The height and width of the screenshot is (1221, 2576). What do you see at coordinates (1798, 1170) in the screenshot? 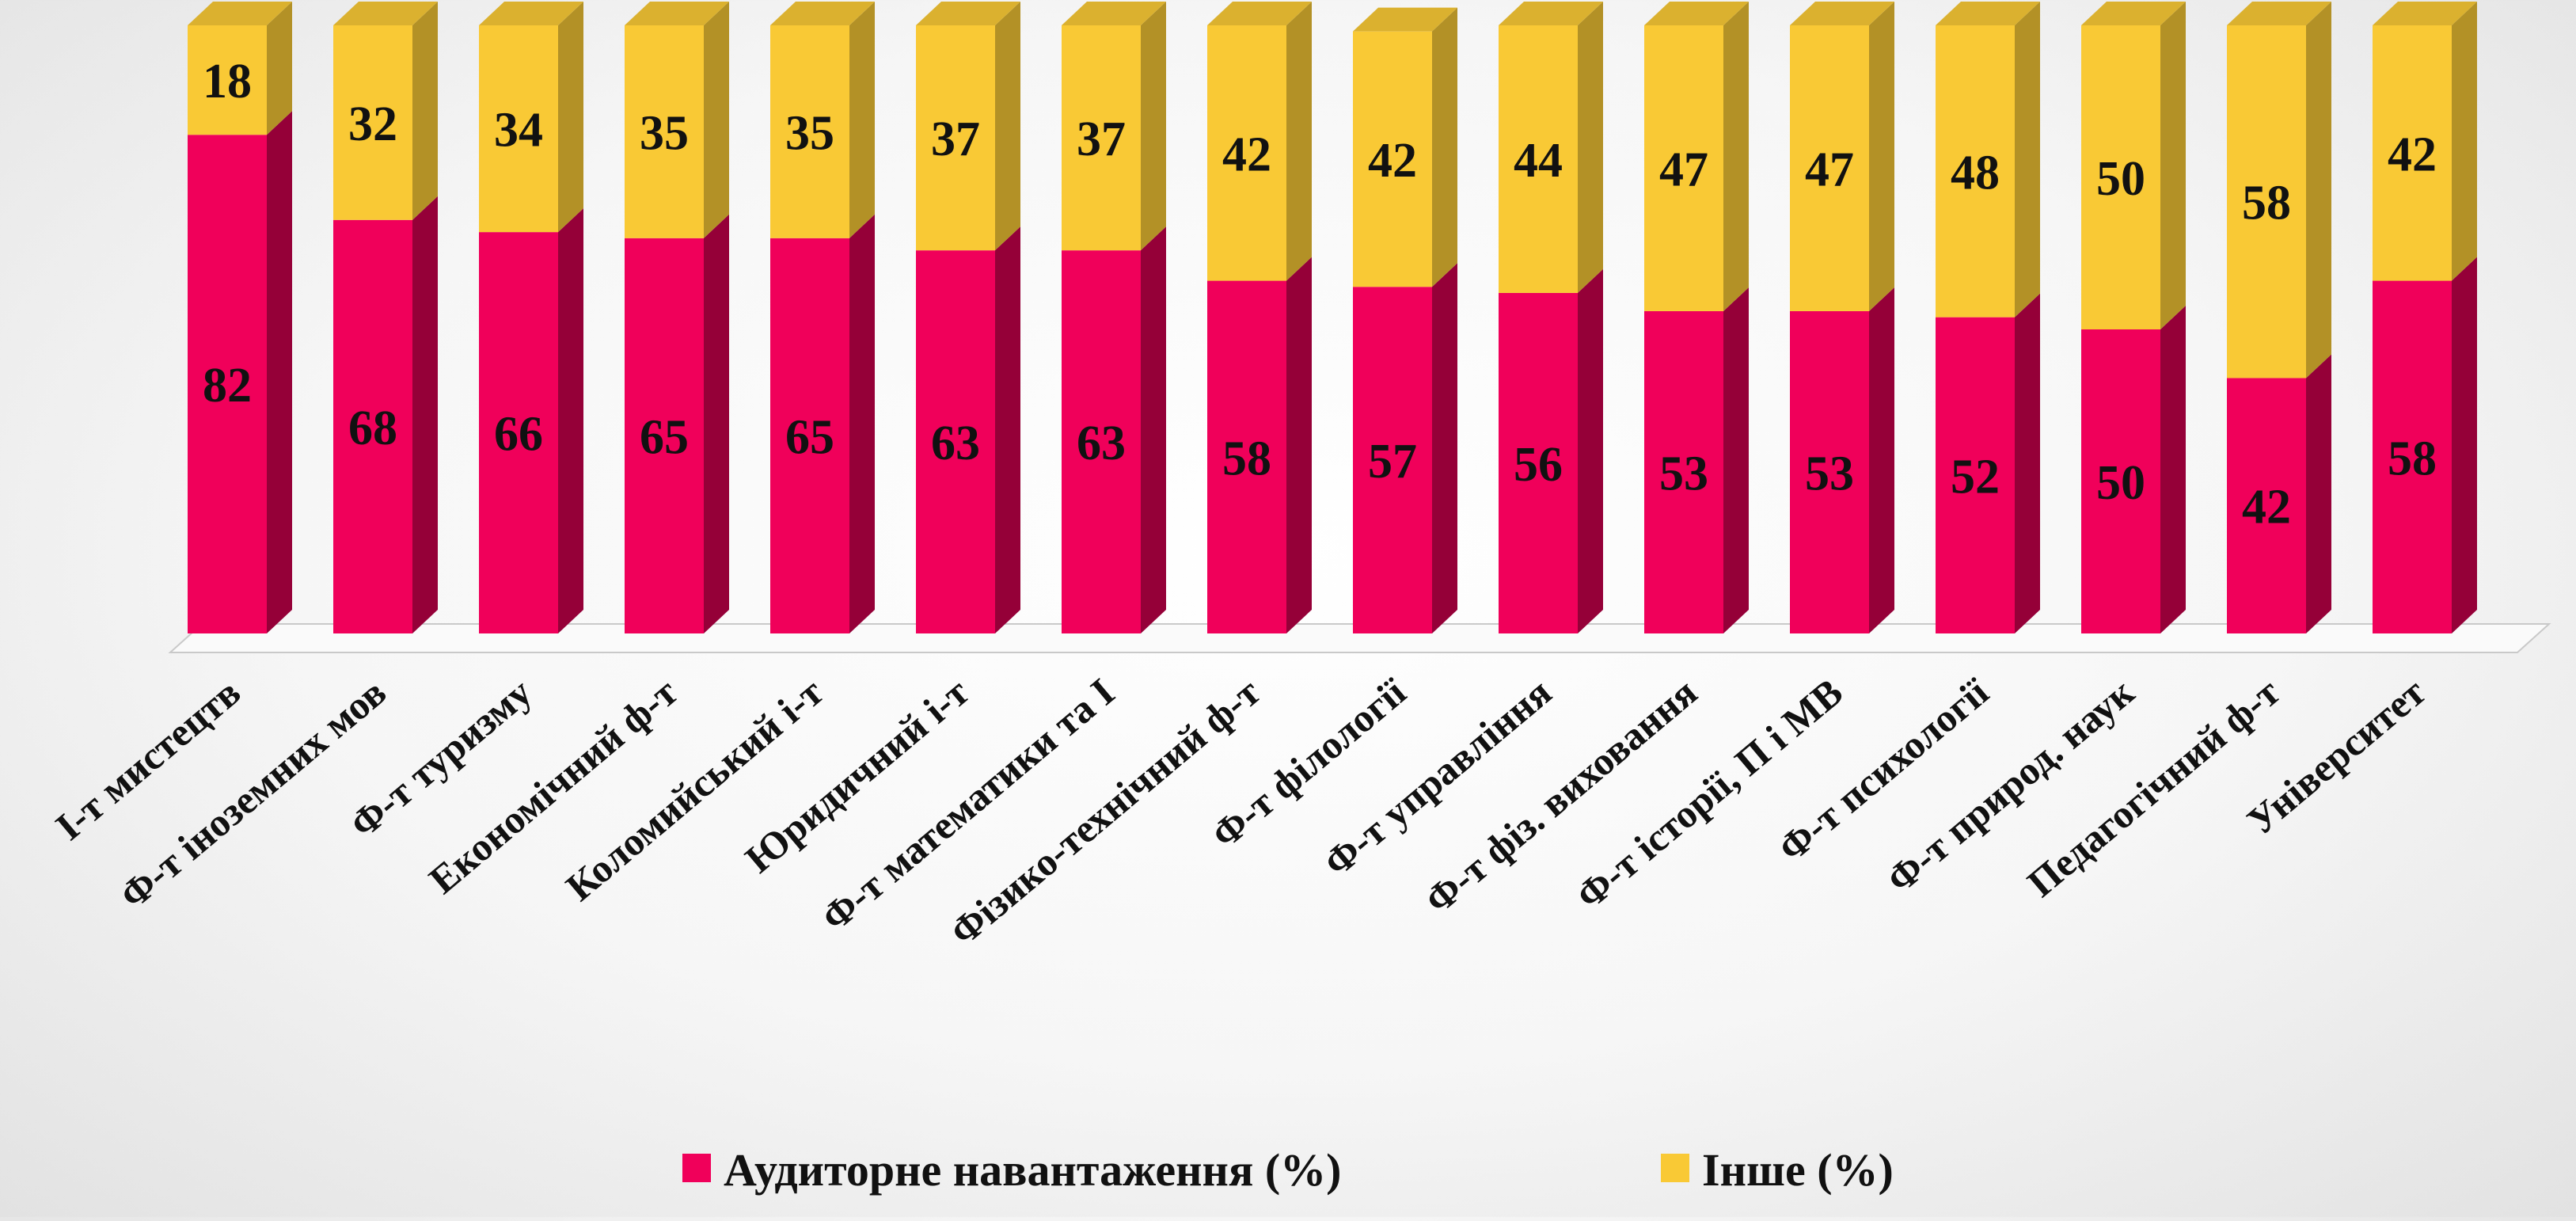
I see `legend-label: Інше (%)` at bounding box center [1798, 1170].